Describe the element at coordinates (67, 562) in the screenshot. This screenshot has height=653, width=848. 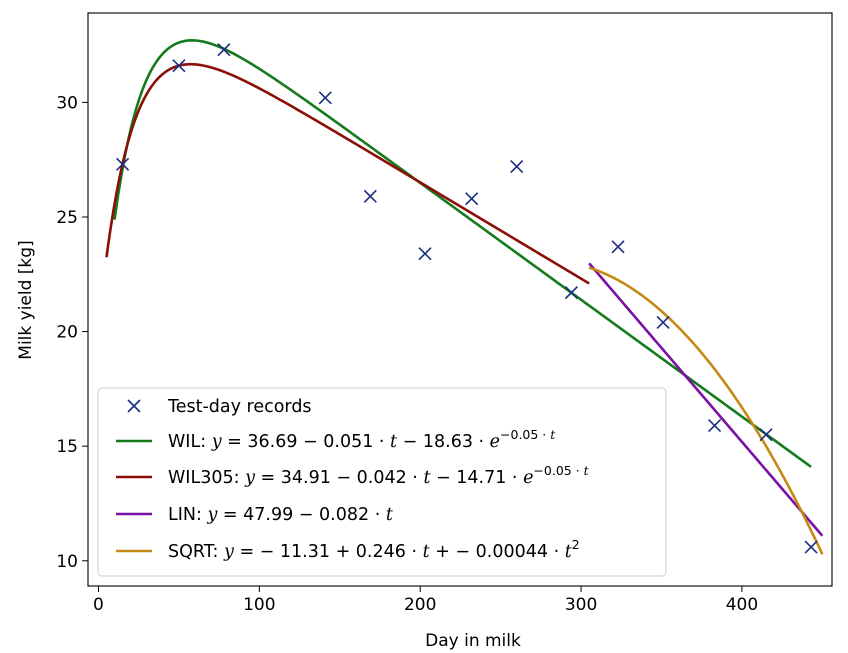
I see `y-tick-label: 10` at that location.